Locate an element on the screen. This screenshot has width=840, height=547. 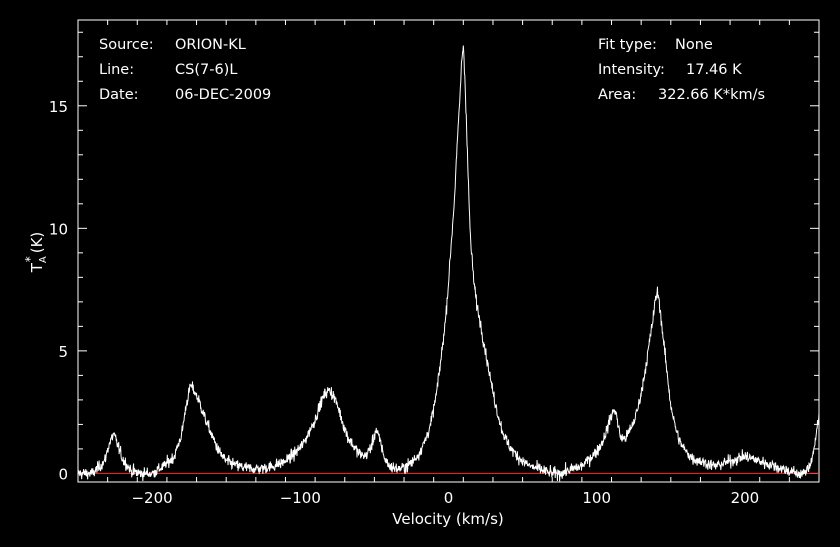
info-area-key: Area: is located at coordinates (617, 95).